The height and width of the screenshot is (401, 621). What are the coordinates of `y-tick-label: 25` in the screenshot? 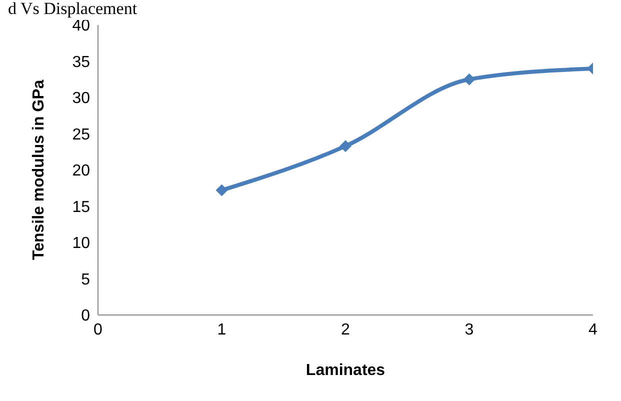 It's located at (81, 135).